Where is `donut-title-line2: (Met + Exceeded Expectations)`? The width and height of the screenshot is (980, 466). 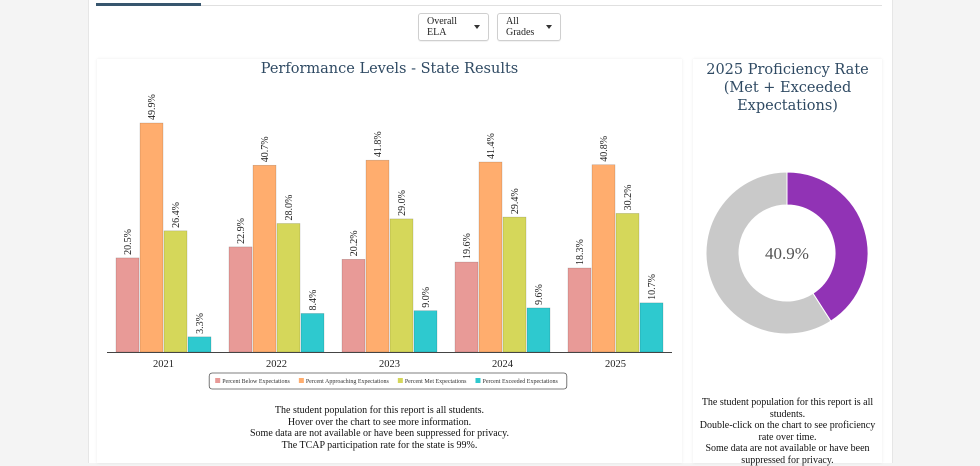 donut-title-line2: (Met + Exceeded Expectations) is located at coordinates (787, 97).